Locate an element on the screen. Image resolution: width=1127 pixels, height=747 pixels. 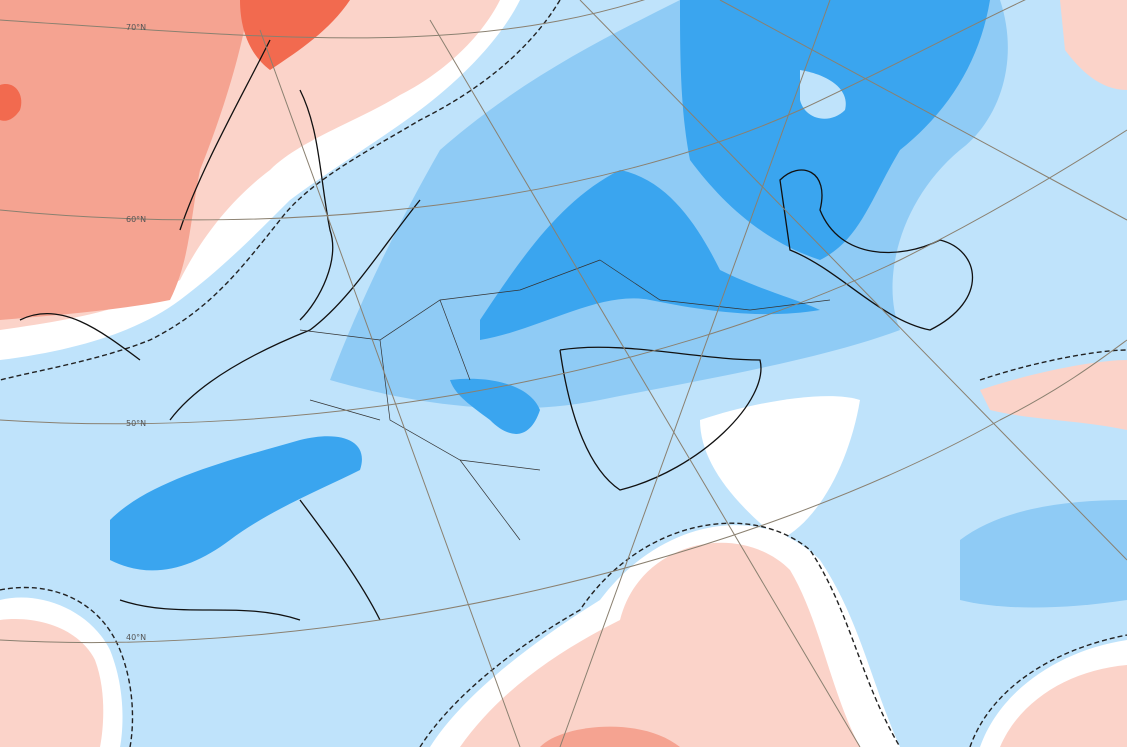
lat-label: 40°N is located at coordinates (136, 637).